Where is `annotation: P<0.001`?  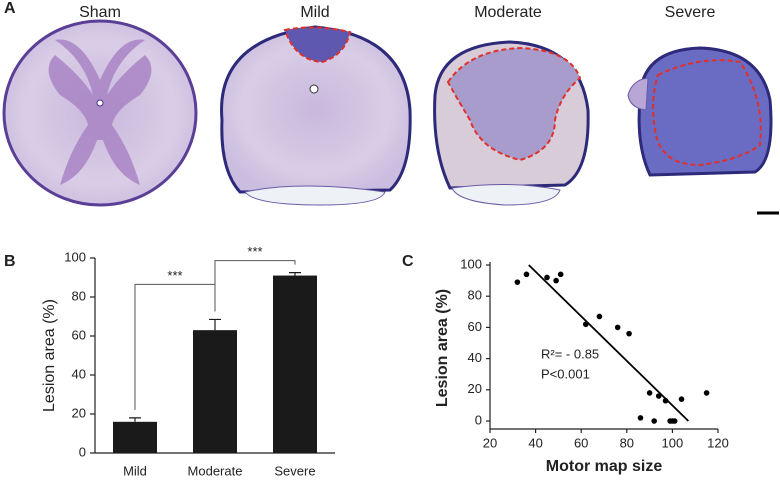
annotation: P<0.001 is located at coordinates (565, 373).